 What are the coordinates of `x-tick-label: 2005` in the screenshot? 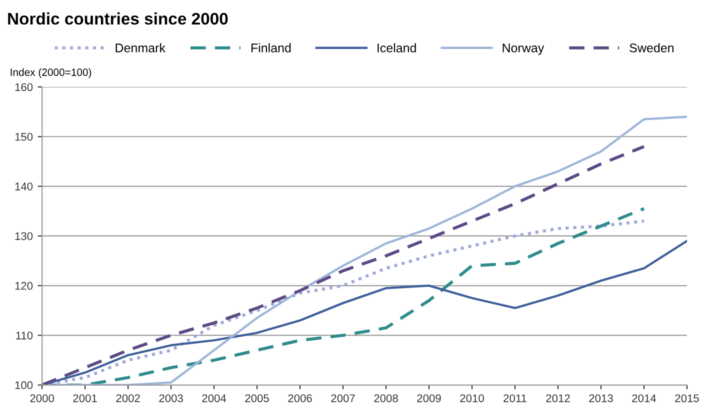 It's located at (257, 398).